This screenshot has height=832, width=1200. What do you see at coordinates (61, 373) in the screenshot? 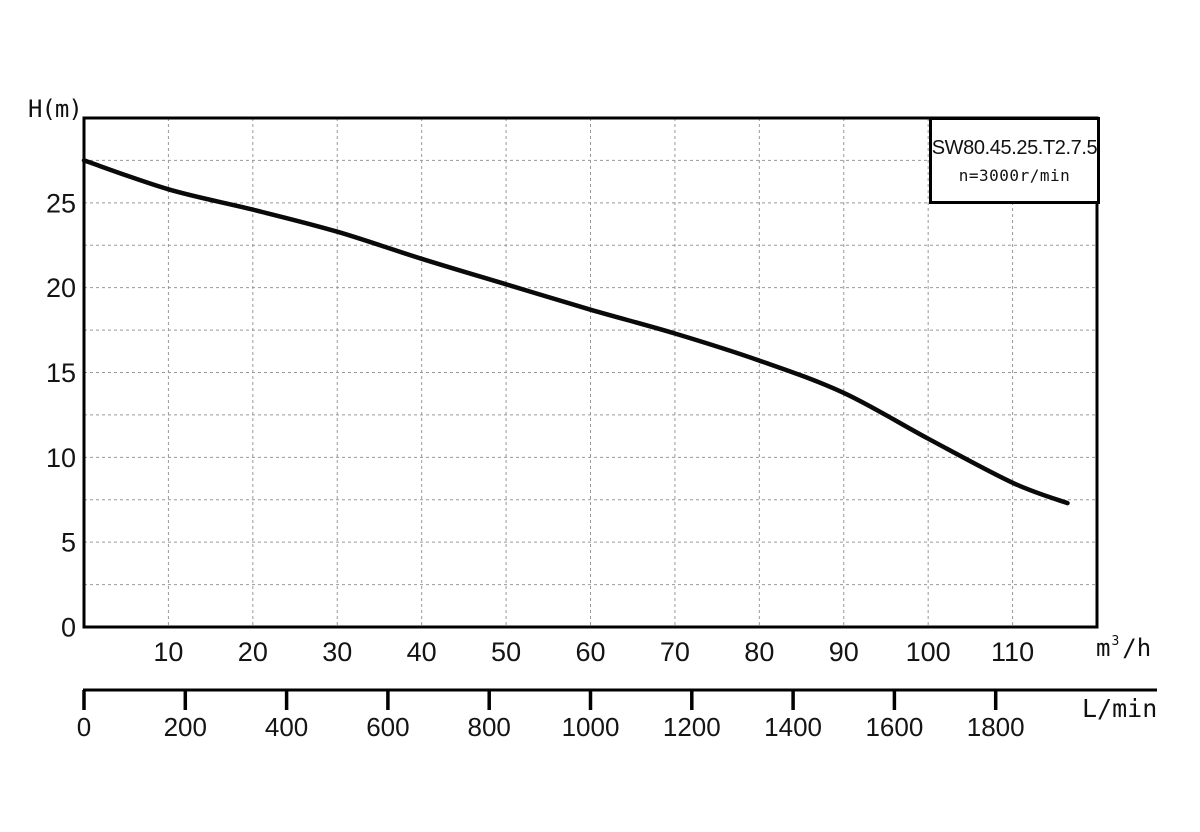
I see `y-tick-label: 15` at bounding box center [61, 373].